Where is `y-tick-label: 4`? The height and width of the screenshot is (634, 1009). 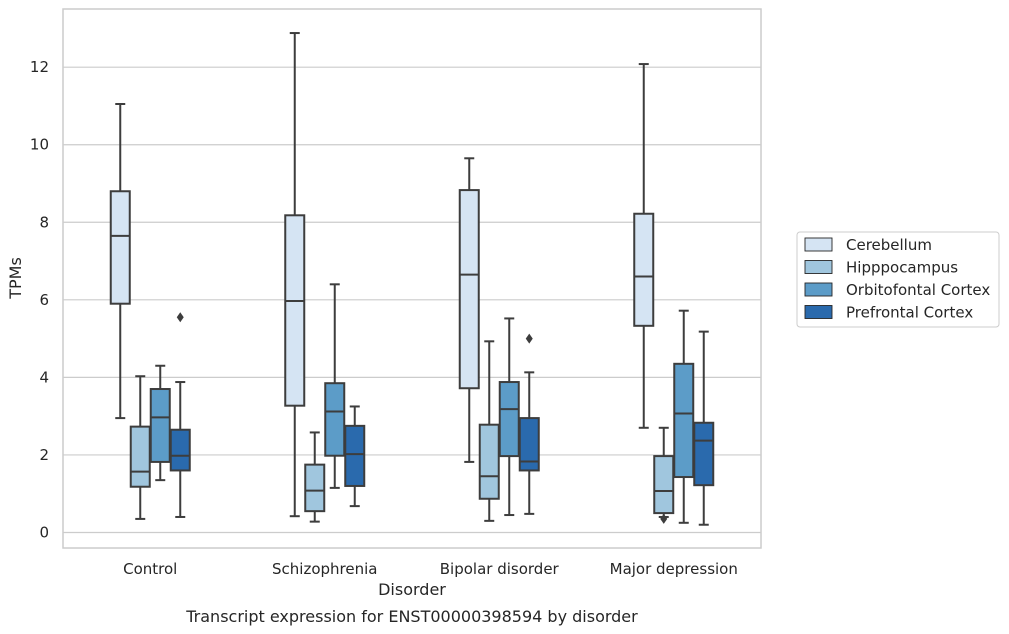
y-tick-label: 4 is located at coordinates (44, 377).